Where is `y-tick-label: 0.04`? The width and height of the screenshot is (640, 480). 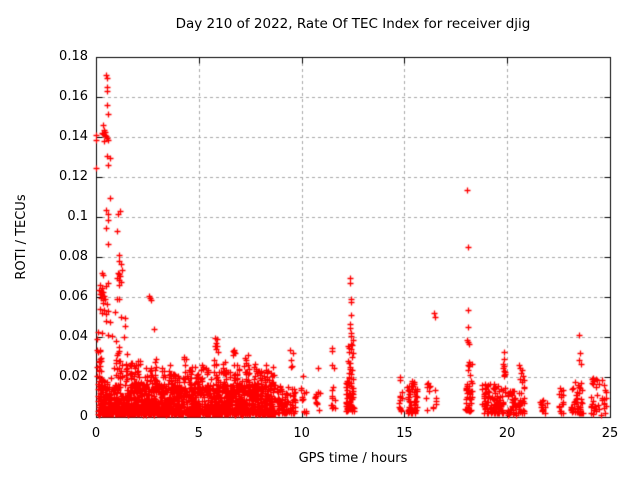 y-tick-label: 0.04 is located at coordinates (73, 336).